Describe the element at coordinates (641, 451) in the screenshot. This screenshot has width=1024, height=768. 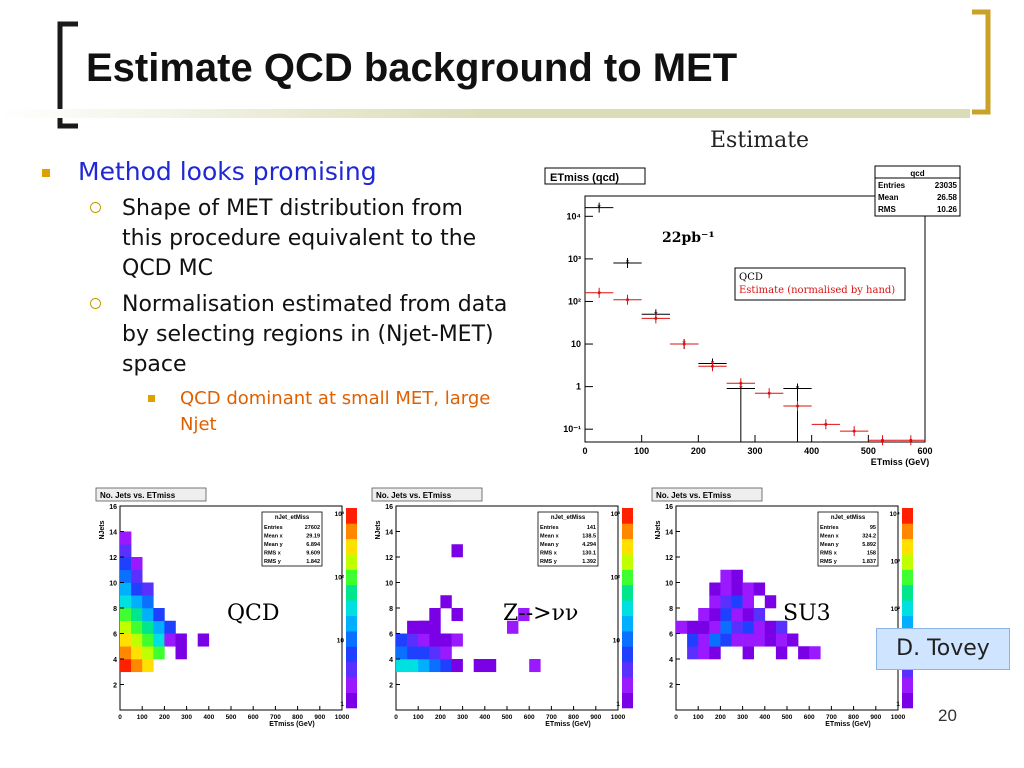
I see `x-tick-label: 100` at that location.